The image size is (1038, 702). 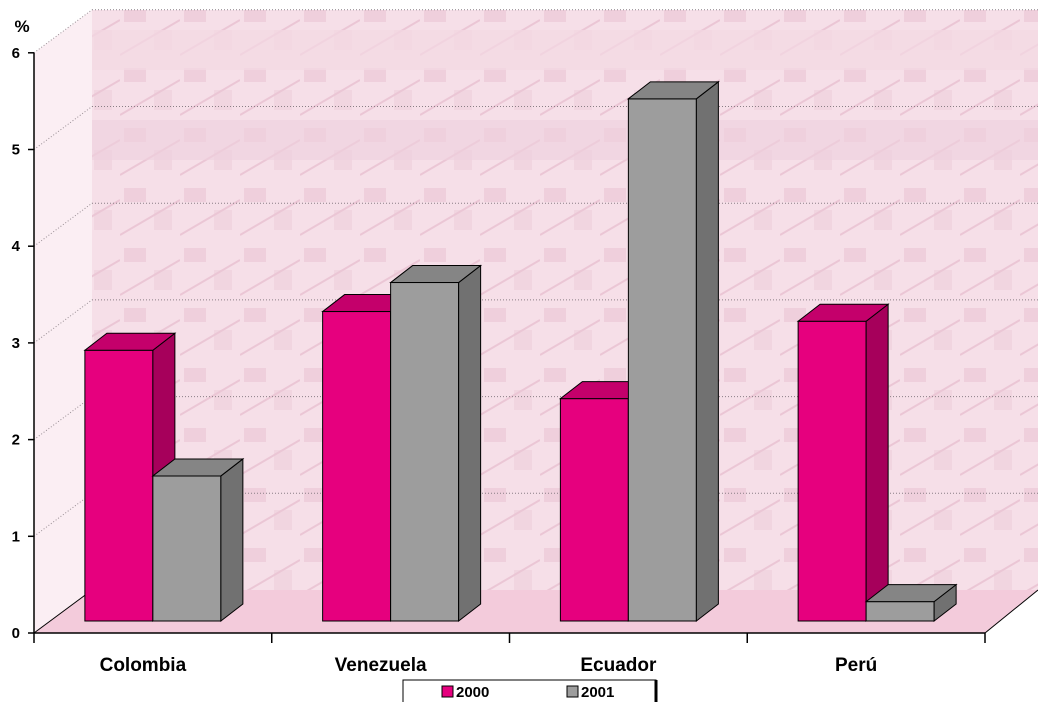 I want to click on bar-venezuela-2001, so click(x=436, y=443).